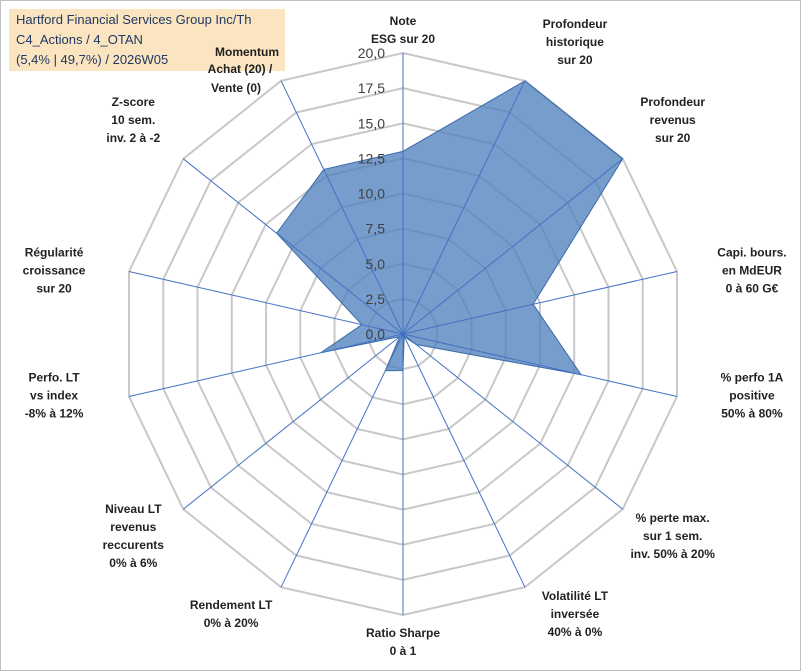 The image size is (801, 671). Describe the element at coordinates (575, 614) in the screenshot. I see `axis-label-7: inversée` at that location.